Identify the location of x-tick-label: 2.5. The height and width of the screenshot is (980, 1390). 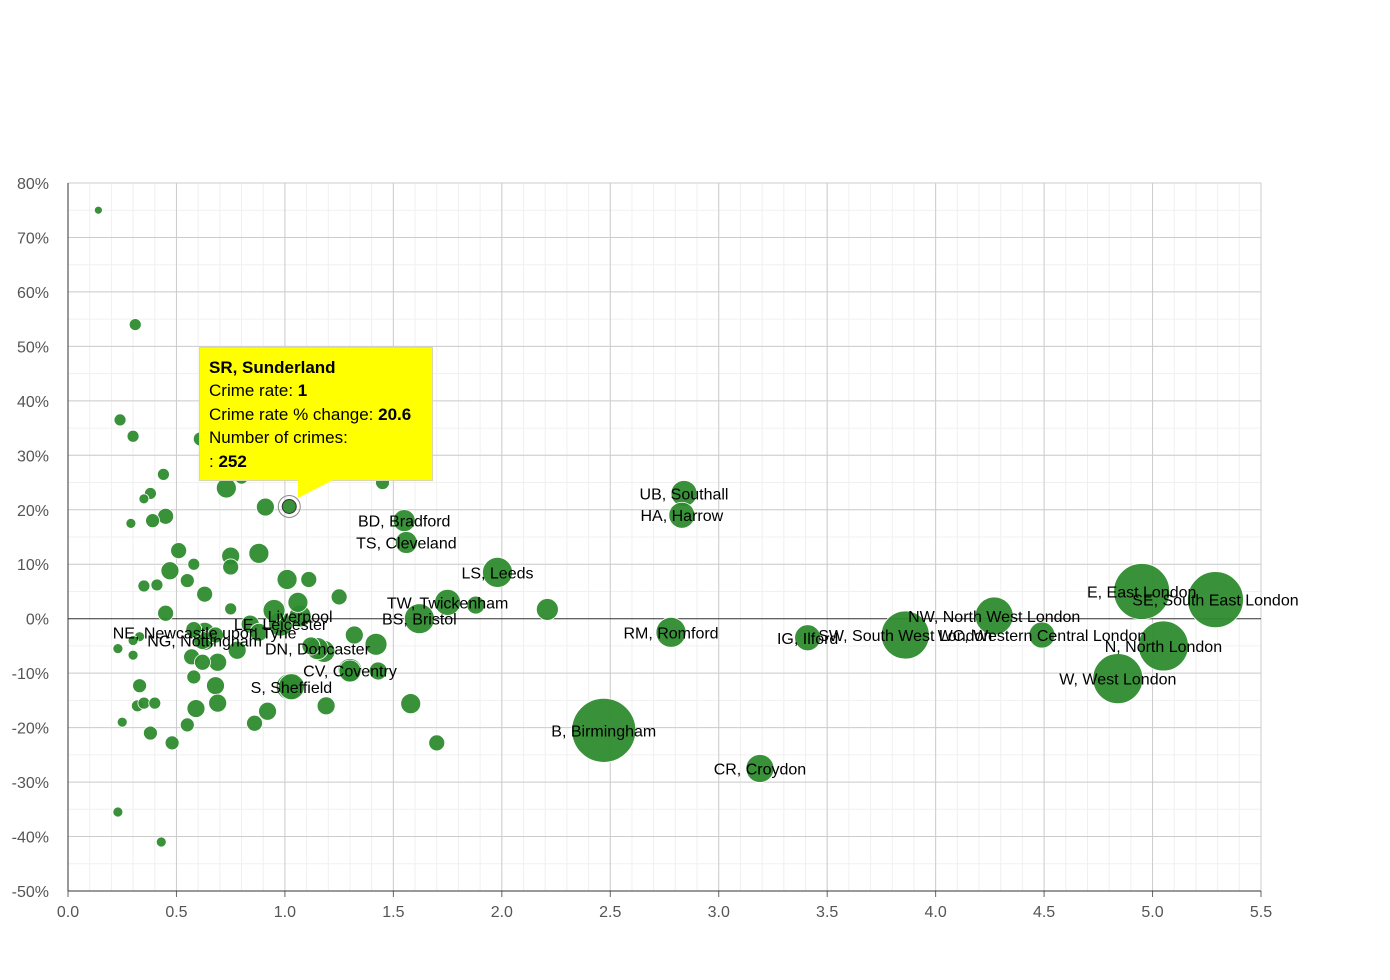
(610, 912).